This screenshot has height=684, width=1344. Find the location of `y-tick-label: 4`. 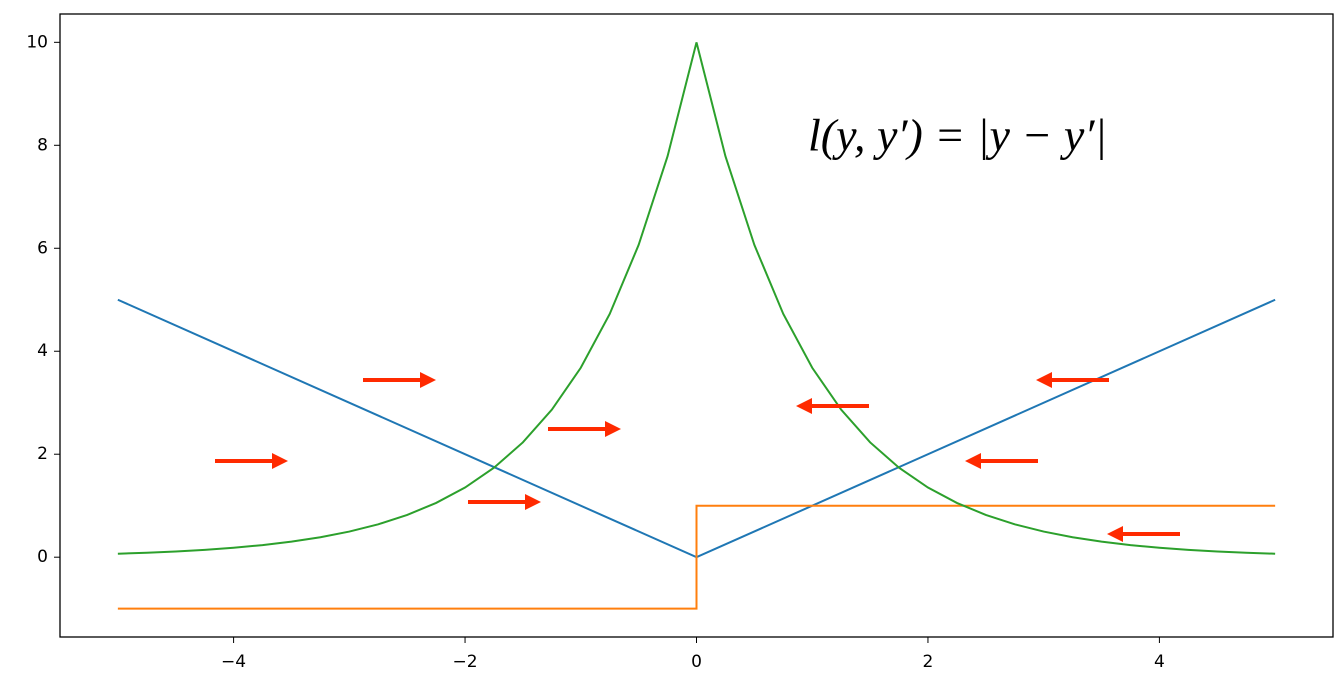

y-tick-label: 4 is located at coordinates (42, 351).